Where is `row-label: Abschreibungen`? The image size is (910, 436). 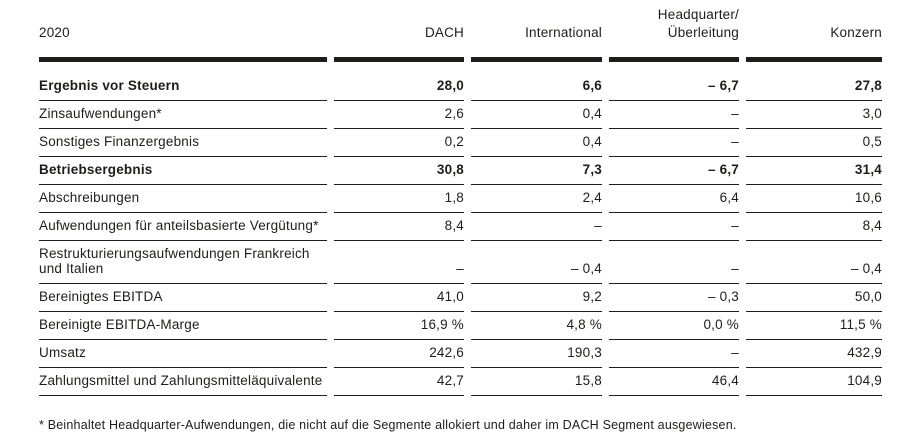
row-label: Abschreibungen is located at coordinates (183, 199).